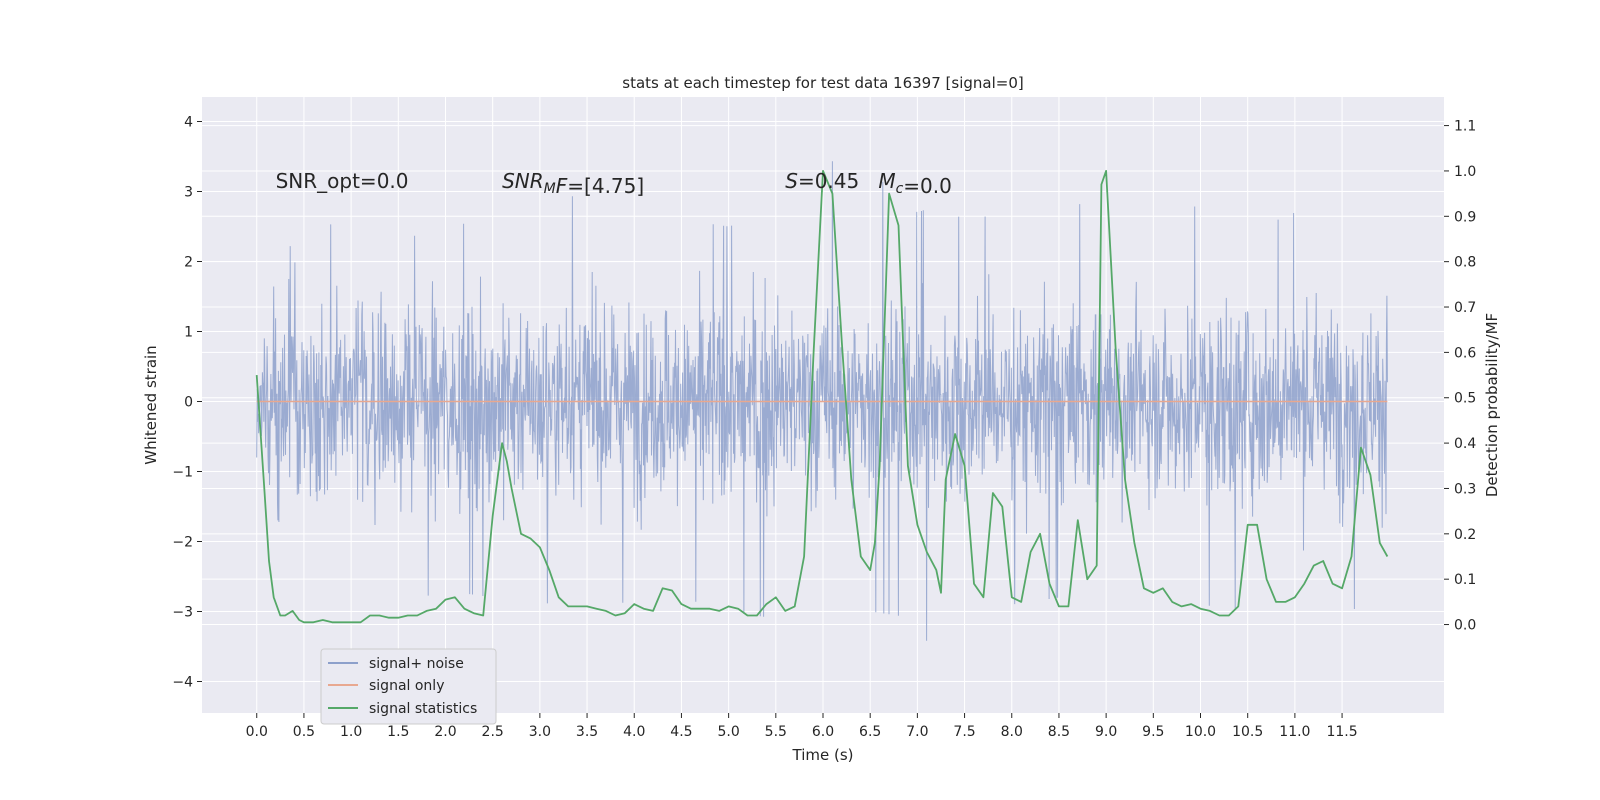 The image size is (1600, 800). I want to click on y2-tick-label: 0.3, so click(1465, 489).